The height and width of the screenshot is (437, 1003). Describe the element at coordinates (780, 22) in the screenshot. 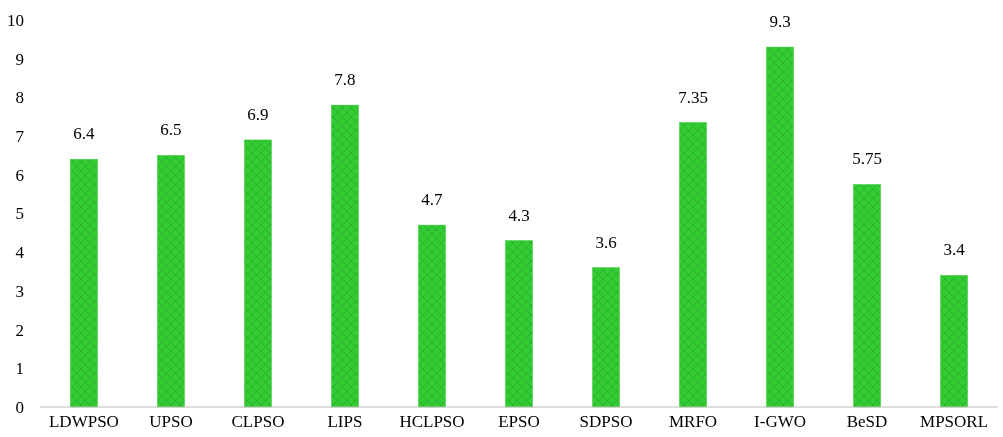

I see `data-label: 9.3` at that location.